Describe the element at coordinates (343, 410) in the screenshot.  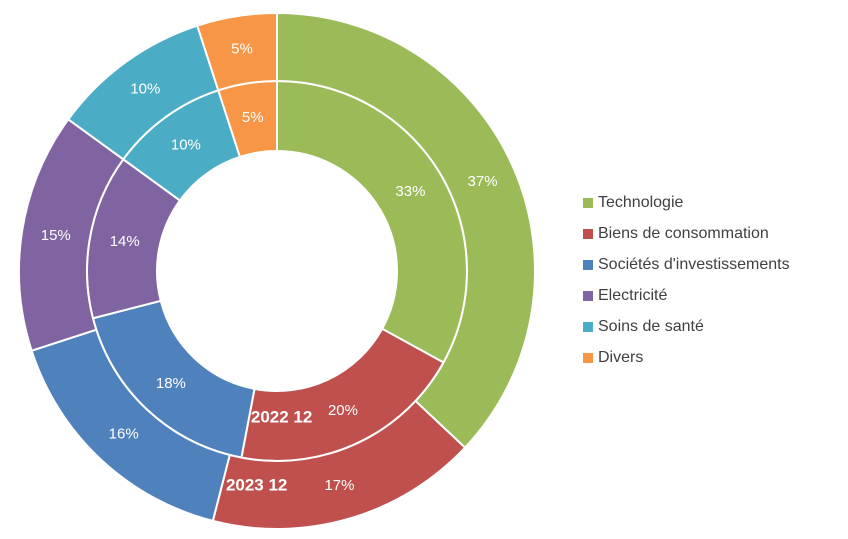
I see `data-label: 20%` at that location.